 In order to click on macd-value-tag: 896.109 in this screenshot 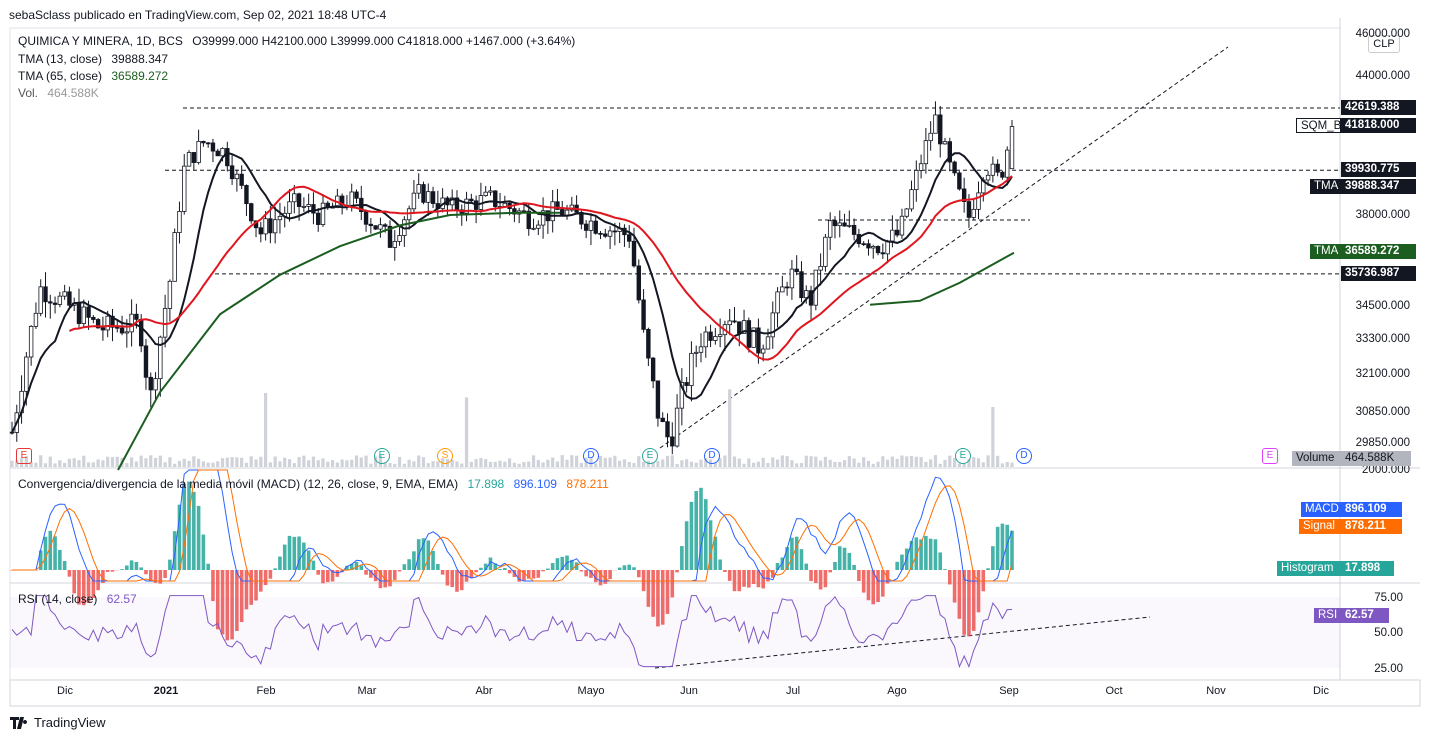, I will do `click(1371, 509)`.